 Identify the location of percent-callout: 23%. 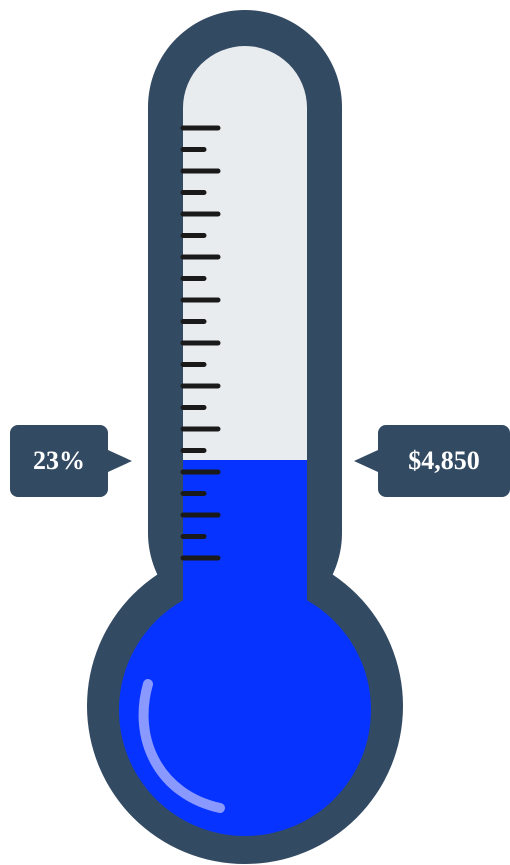
(71, 461).